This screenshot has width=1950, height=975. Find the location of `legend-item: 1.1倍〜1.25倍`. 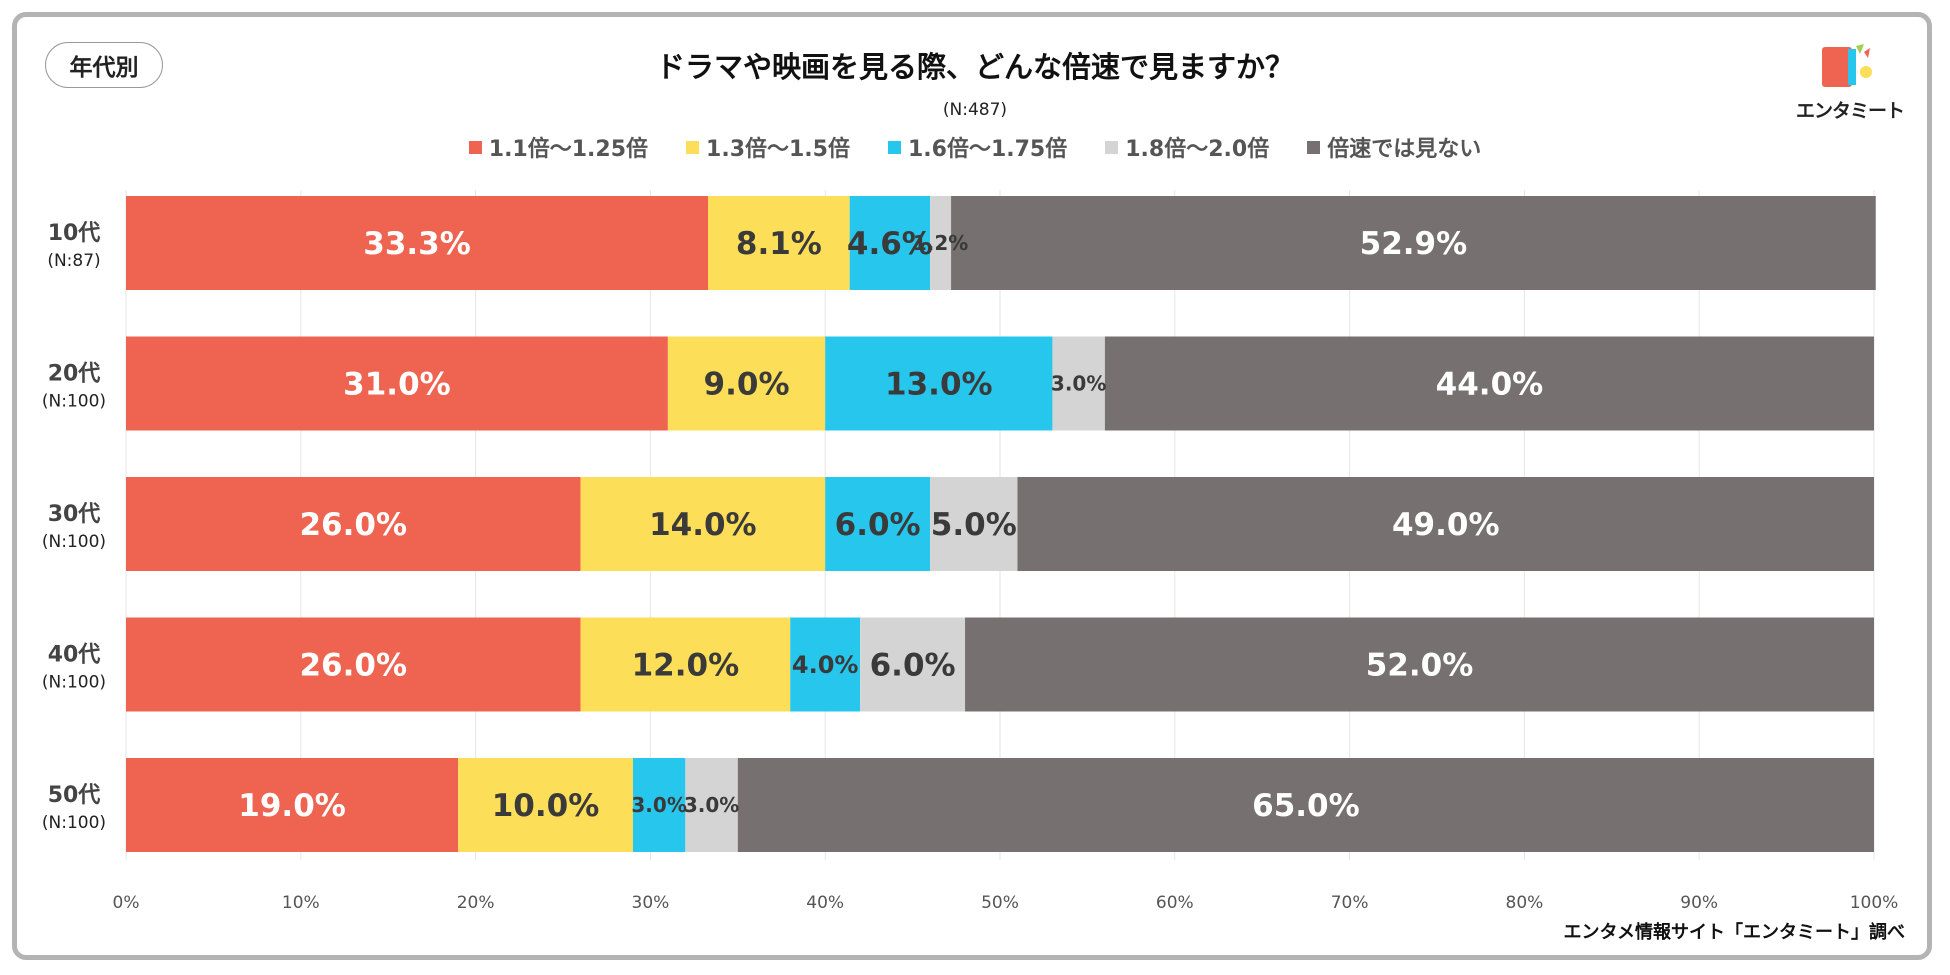

legend-item: 1.1倍〜1.25倍 is located at coordinates (558, 147).